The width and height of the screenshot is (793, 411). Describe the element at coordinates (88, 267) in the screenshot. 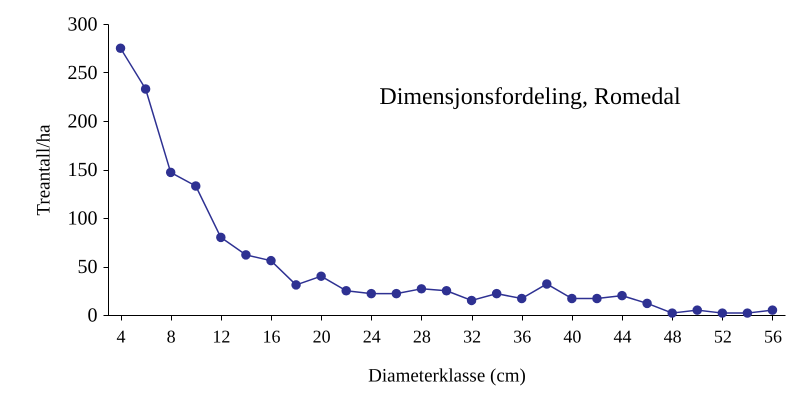

I see `y-tick-label: 50` at that location.